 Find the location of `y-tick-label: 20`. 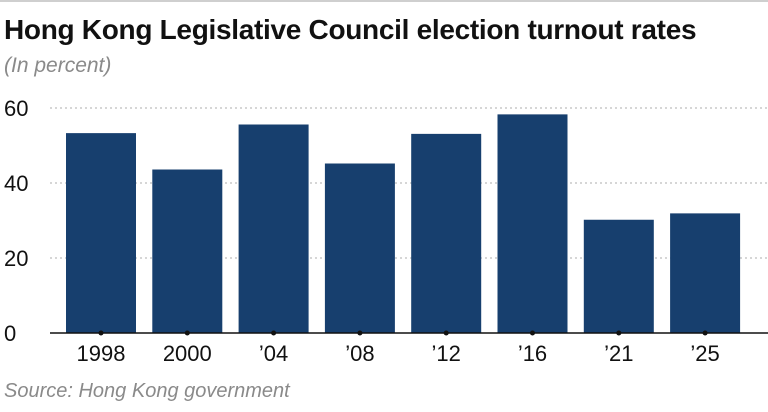

y-tick-label: 20 is located at coordinates (16, 258).